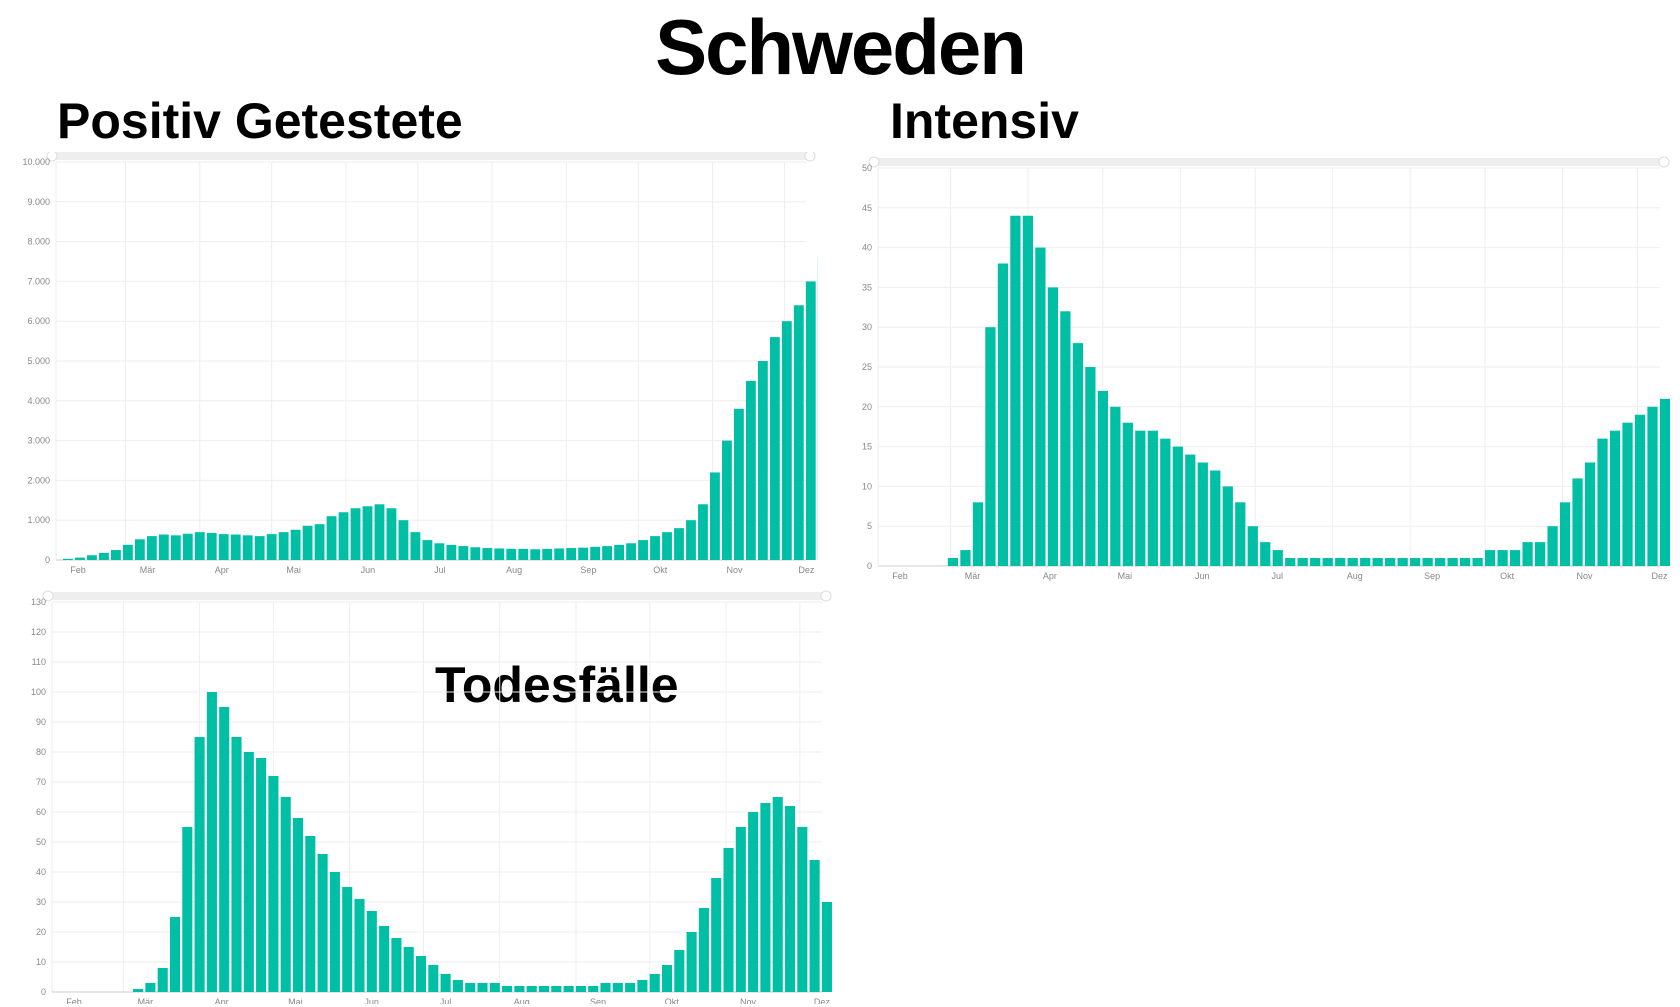 This screenshot has height=1007, width=1680. Describe the element at coordinates (1507, 576) in the screenshot. I see `x-tick-label: Okt` at that location.